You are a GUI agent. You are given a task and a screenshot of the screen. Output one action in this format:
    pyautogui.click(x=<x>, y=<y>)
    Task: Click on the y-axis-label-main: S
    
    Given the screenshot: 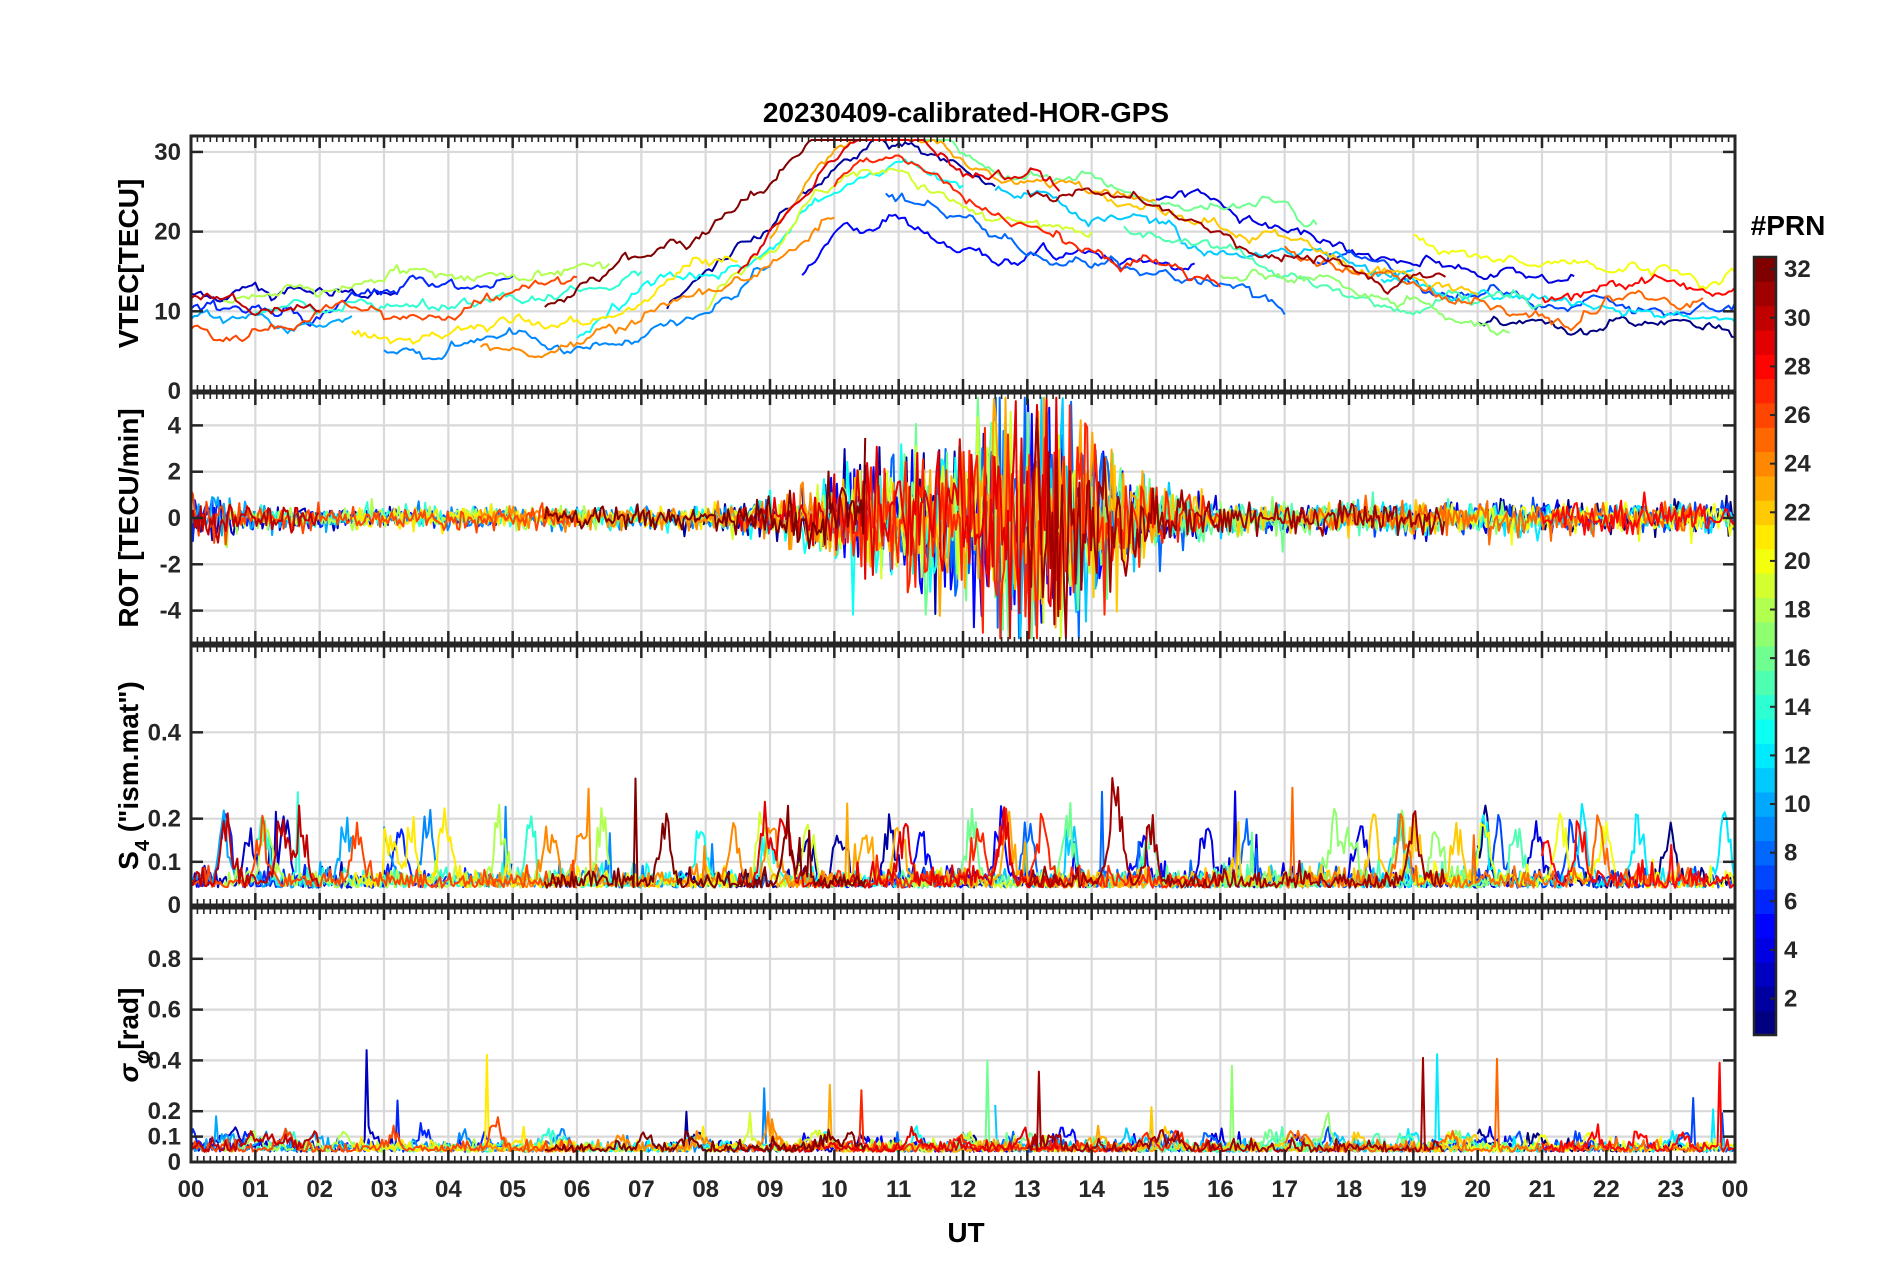 What is the action you would take?
    pyautogui.click(x=128, y=860)
    